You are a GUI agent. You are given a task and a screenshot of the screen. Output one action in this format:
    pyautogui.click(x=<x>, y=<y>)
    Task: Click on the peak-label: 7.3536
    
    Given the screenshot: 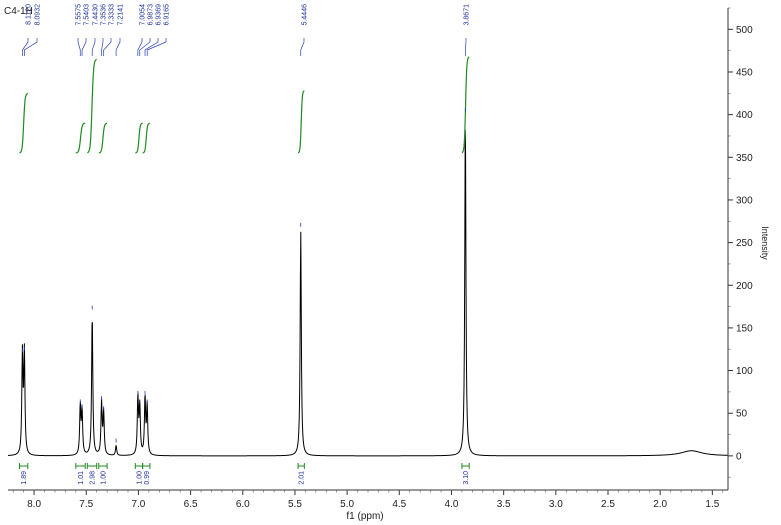 What is the action you would take?
    pyautogui.click(x=104, y=15)
    